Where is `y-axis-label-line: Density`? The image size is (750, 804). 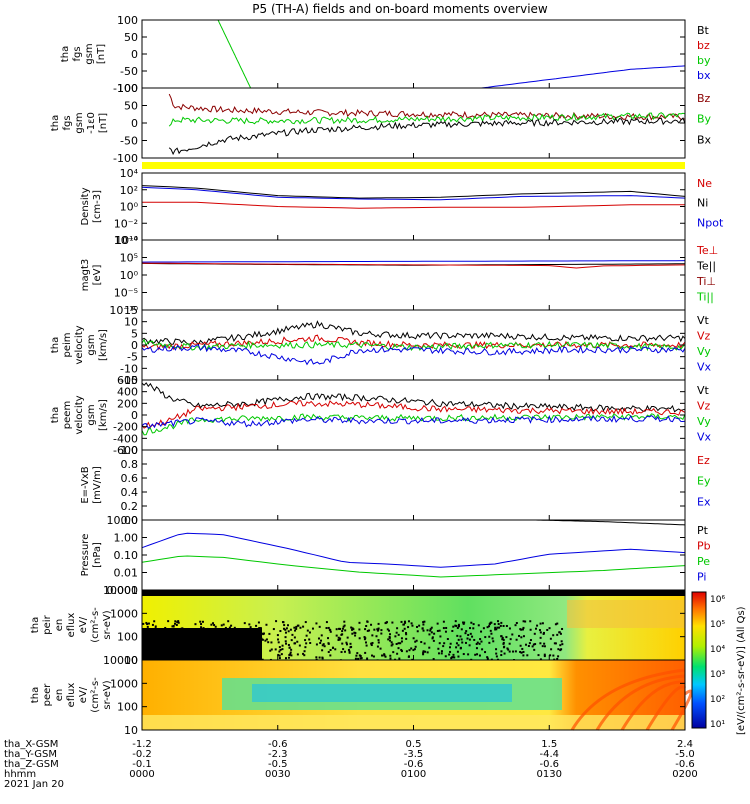 y-axis-label-line: Density is located at coordinates (85, 206).